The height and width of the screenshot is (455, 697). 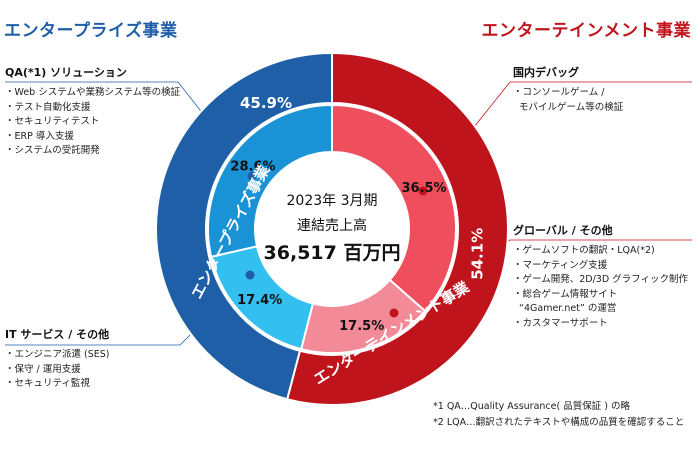 I want to click on list-item: ・システムの受託開発, so click(x=52, y=150).